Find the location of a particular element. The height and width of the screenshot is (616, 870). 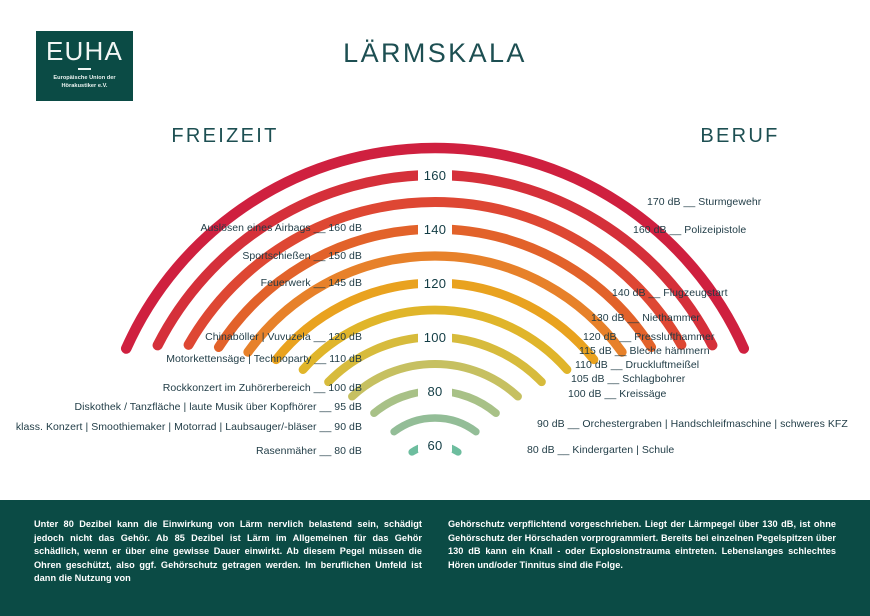

label-right-110db: 110 dB __ Druckluftmeißel is located at coordinates (637, 365).